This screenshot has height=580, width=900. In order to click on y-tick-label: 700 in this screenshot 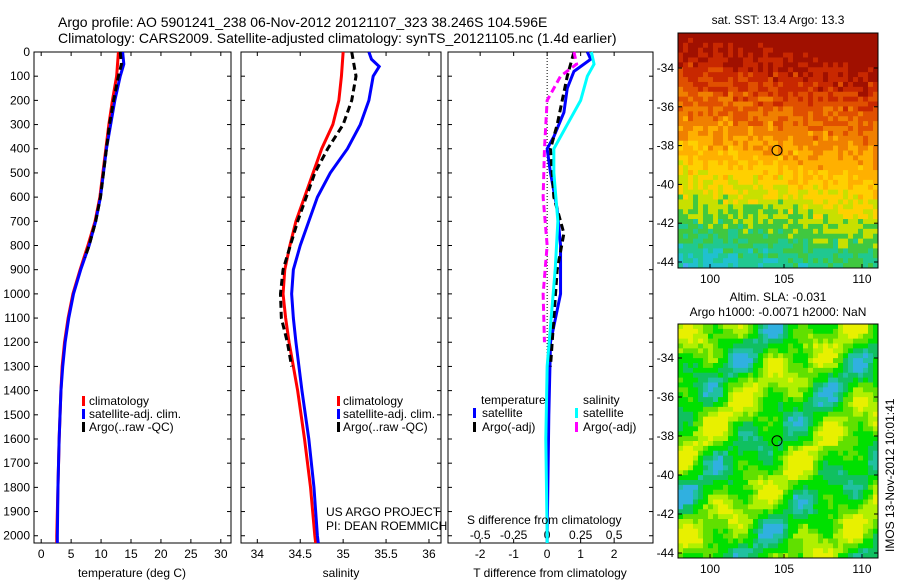, I will do `click(20, 221)`.